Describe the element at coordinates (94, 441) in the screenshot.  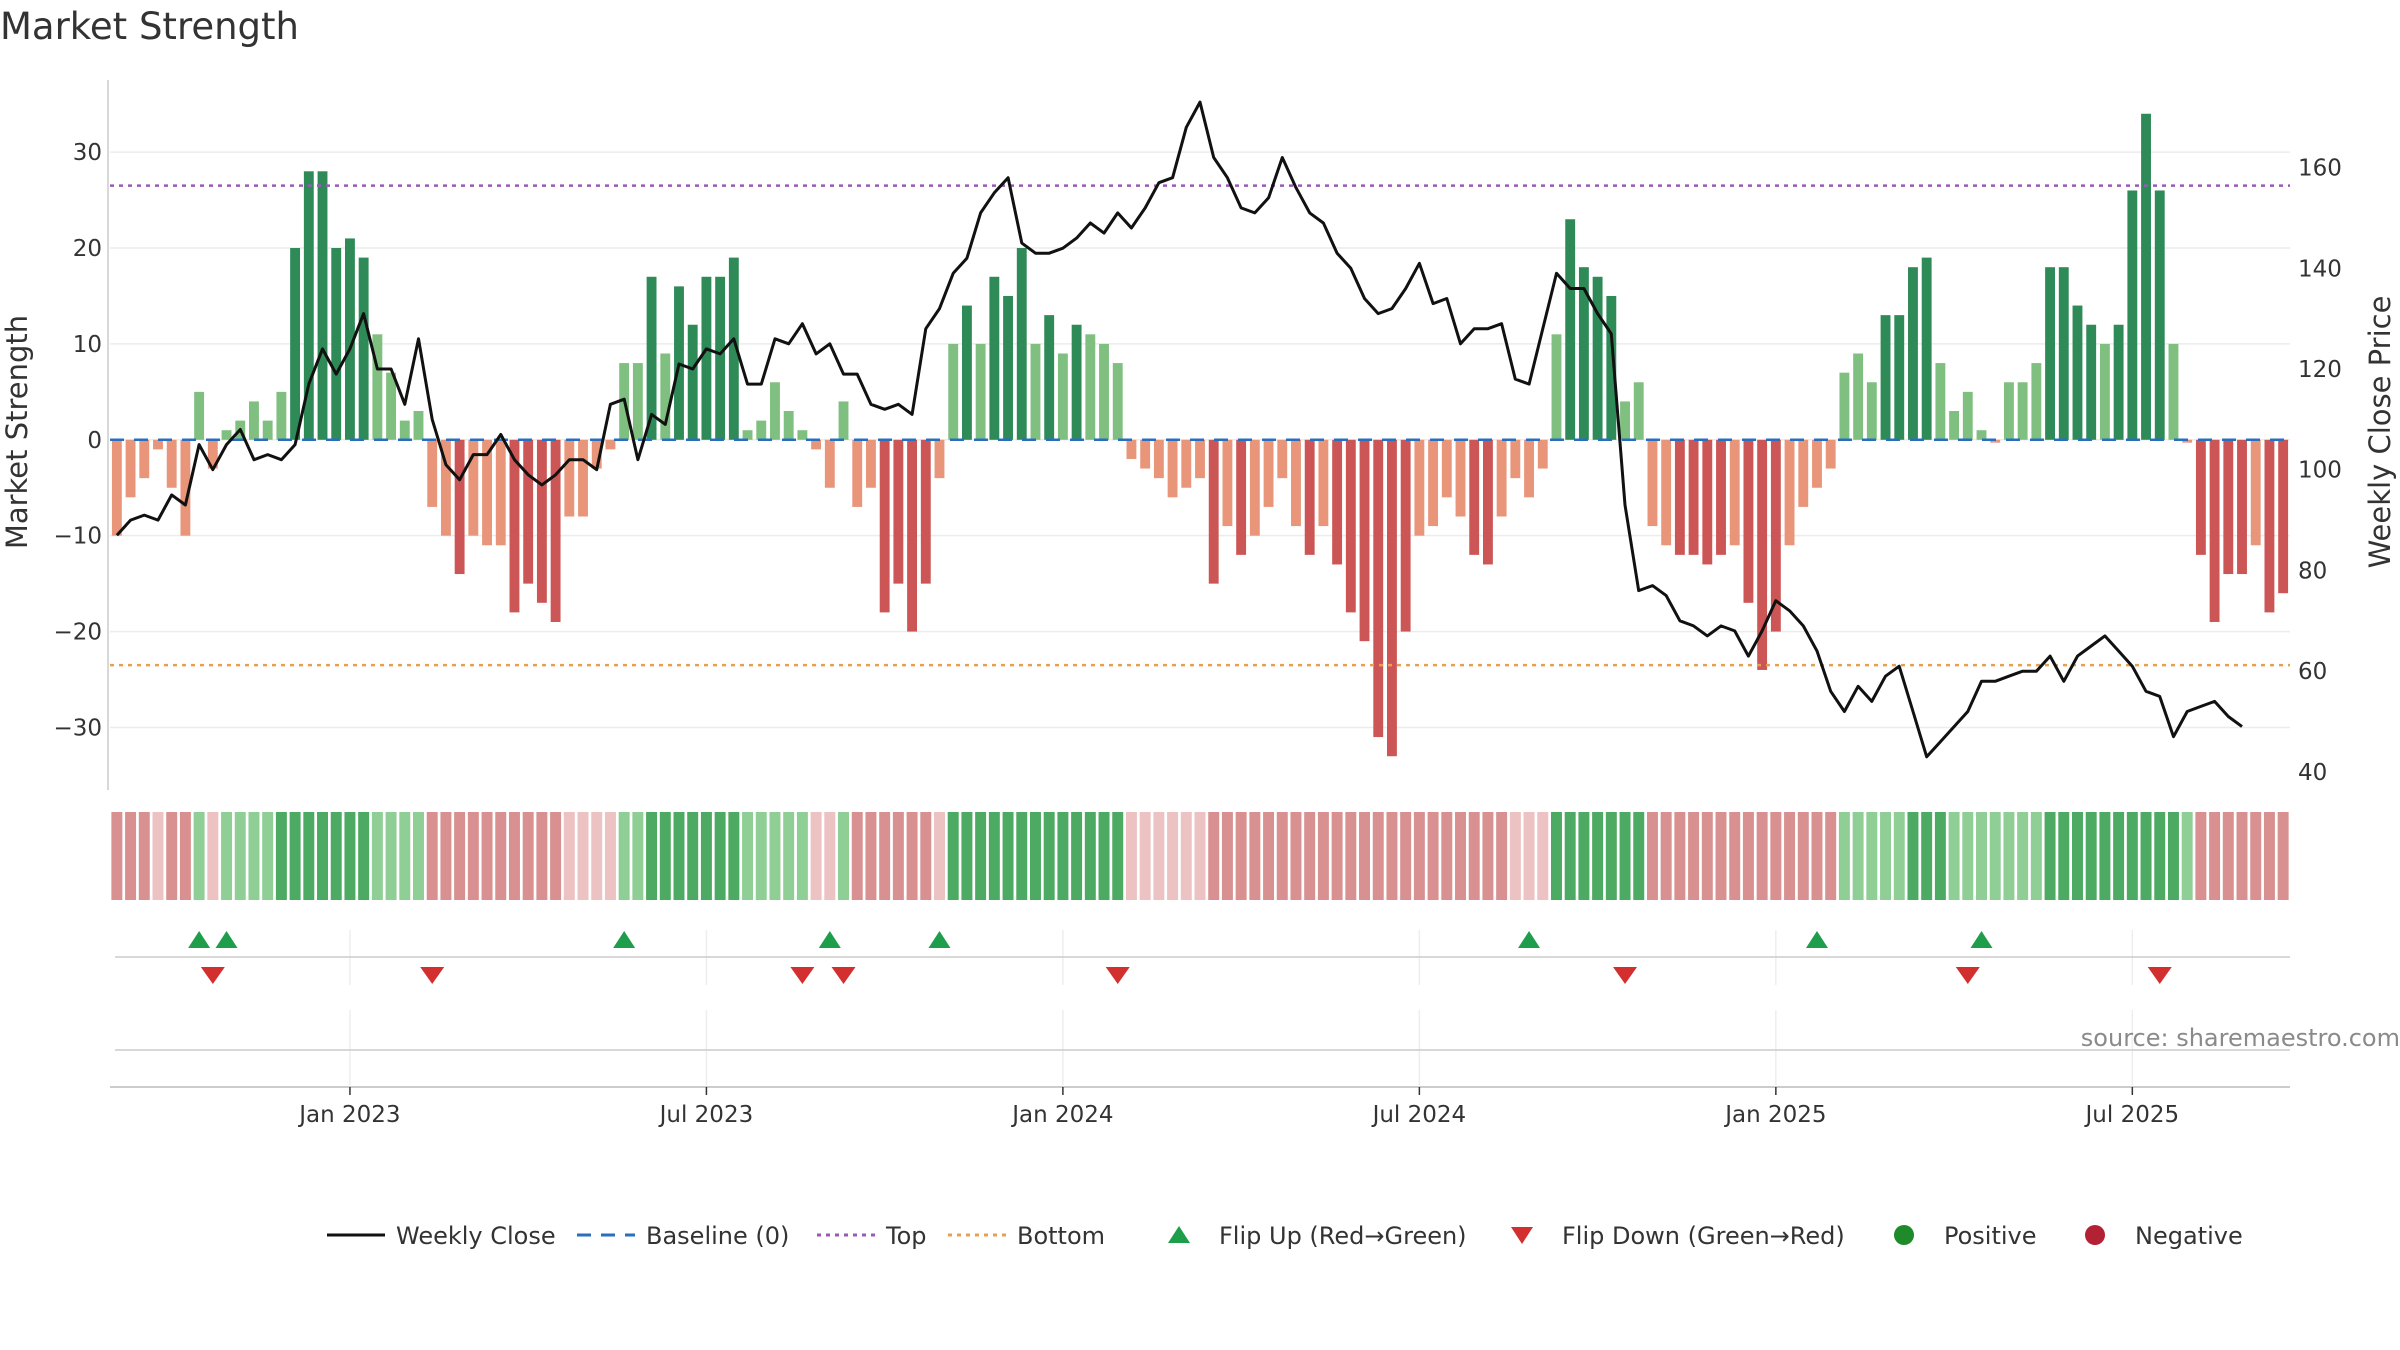
I see `y-tick-label: 0` at that location.